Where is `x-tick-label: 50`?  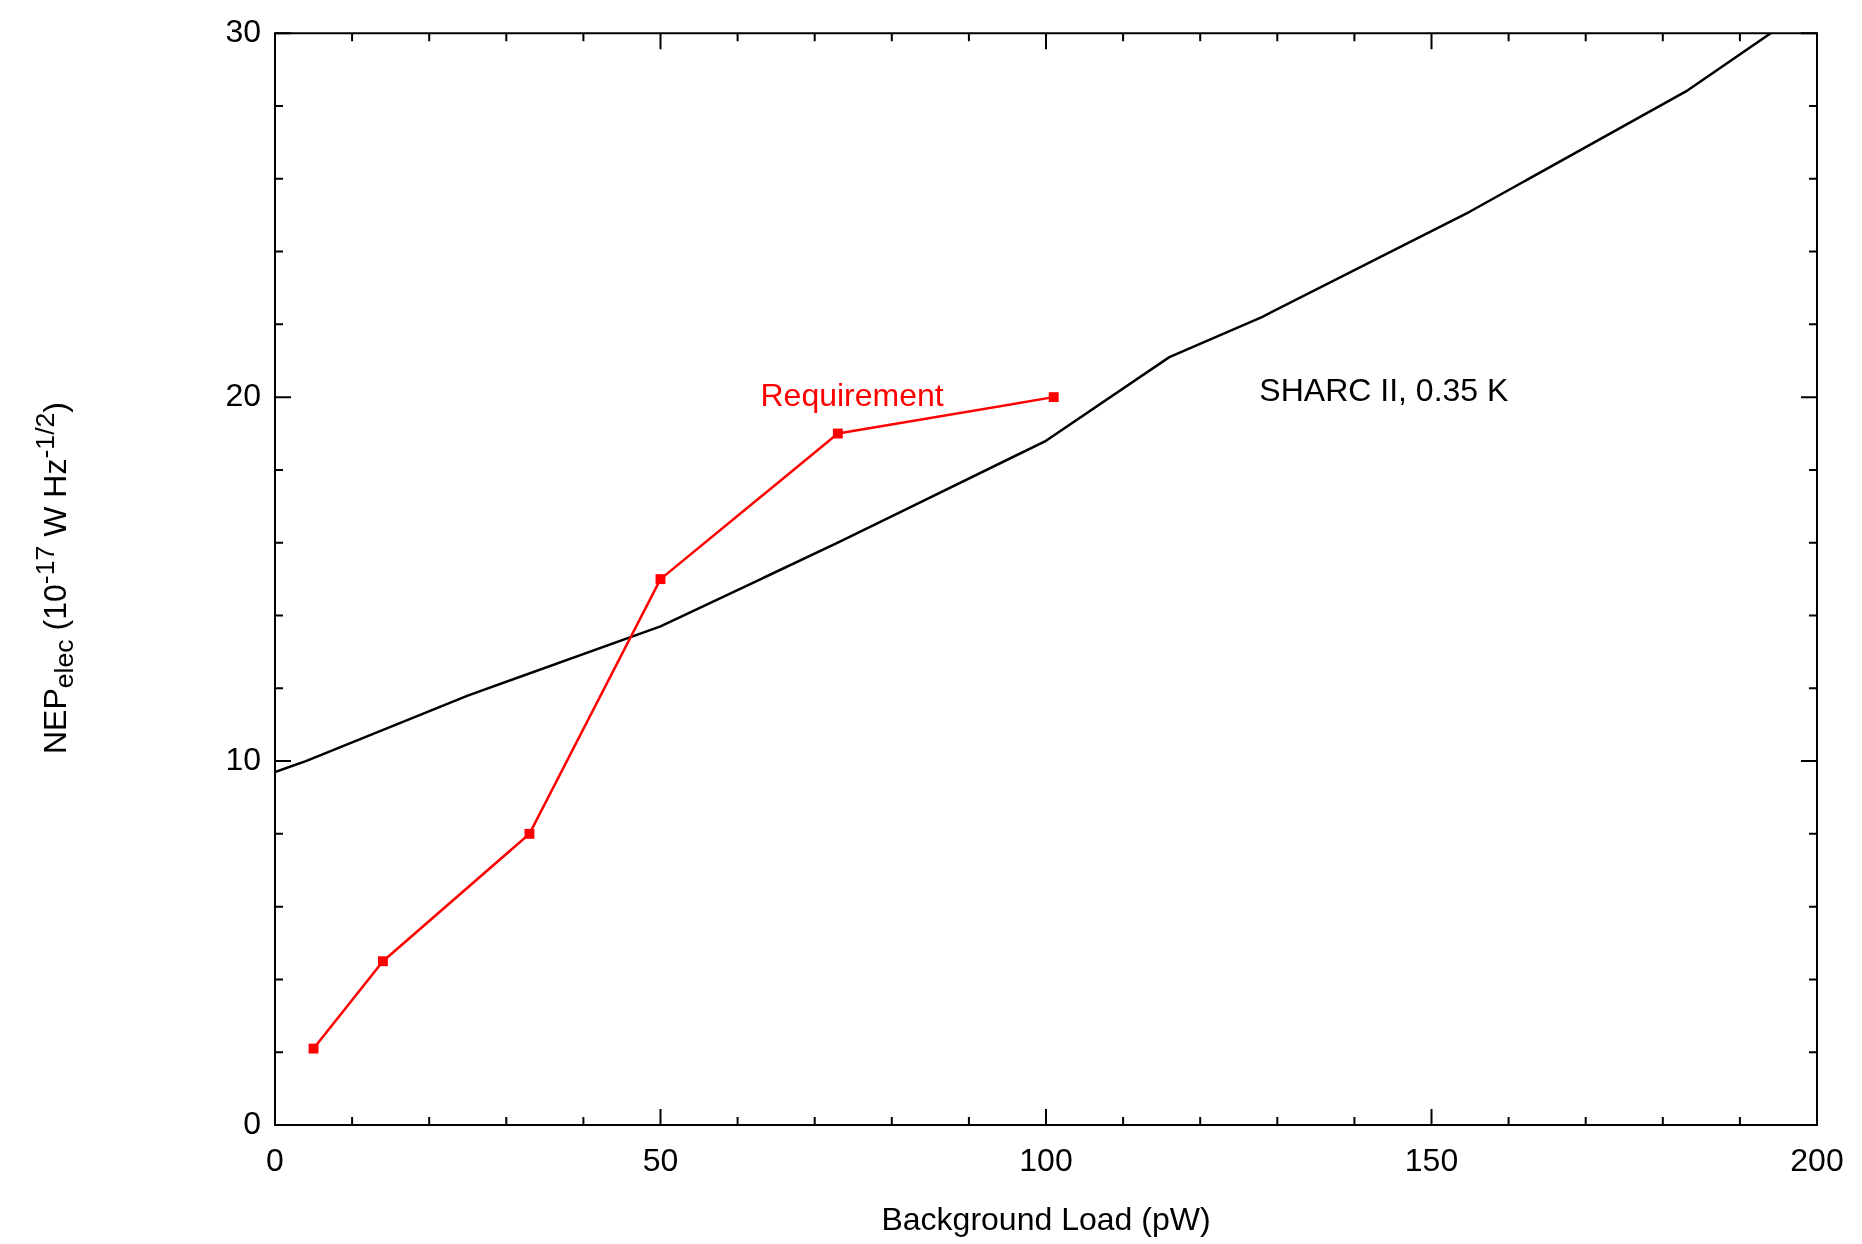 x-tick-label: 50 is located at coordinates (660, 1160).